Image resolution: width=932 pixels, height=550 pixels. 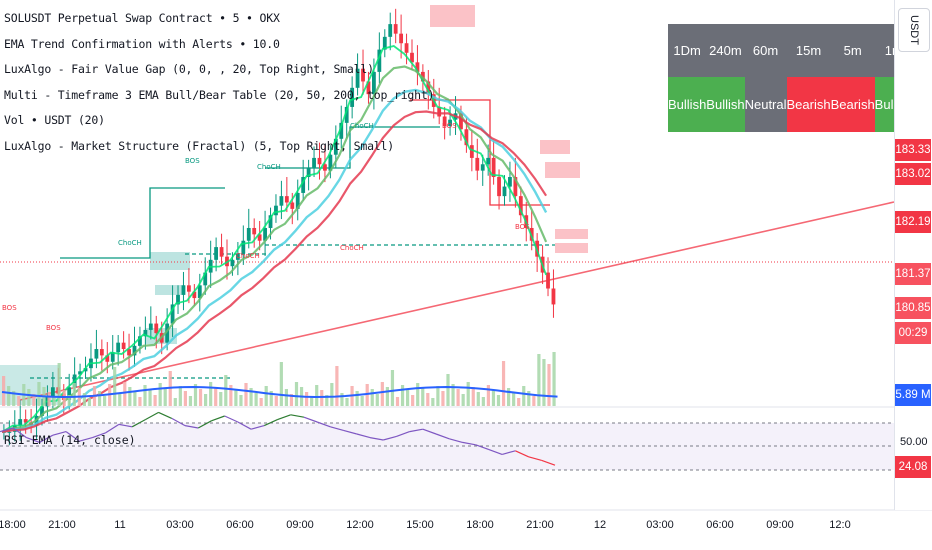 I want to click on time-axis, so click(x=447, y=530).